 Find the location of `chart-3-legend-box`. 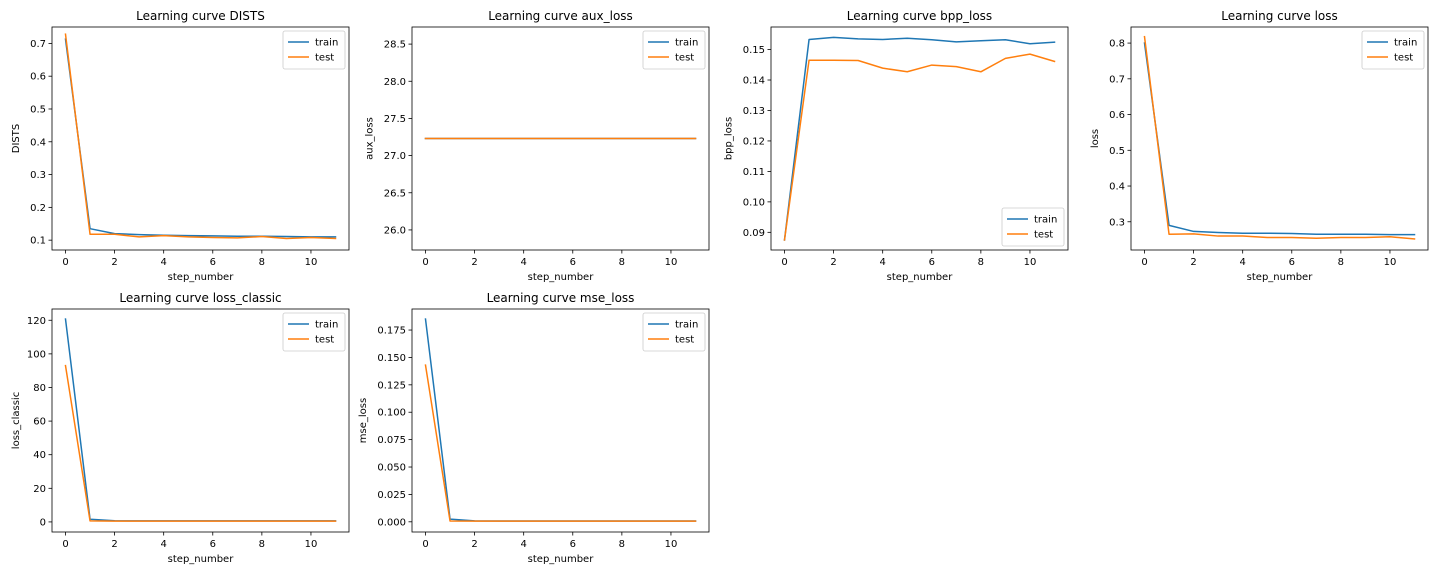

chart-3-legend-box is located at coordinates (1393, 50).